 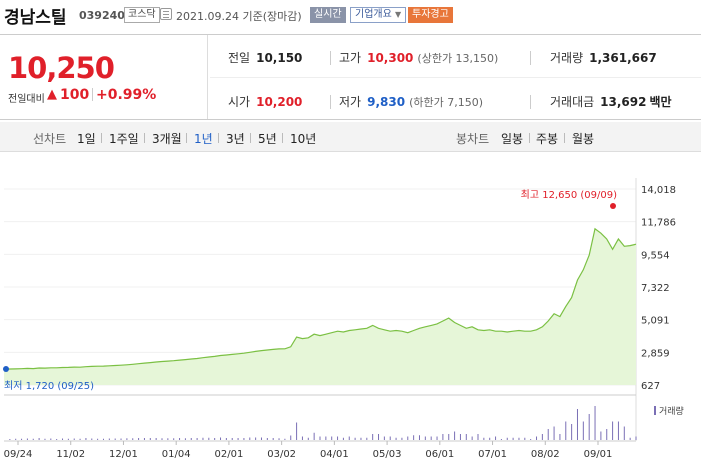 What do you see at coordinates (75, 95) in the screenshot?
I see `change-value: 100` at bounding box center [75, 95].